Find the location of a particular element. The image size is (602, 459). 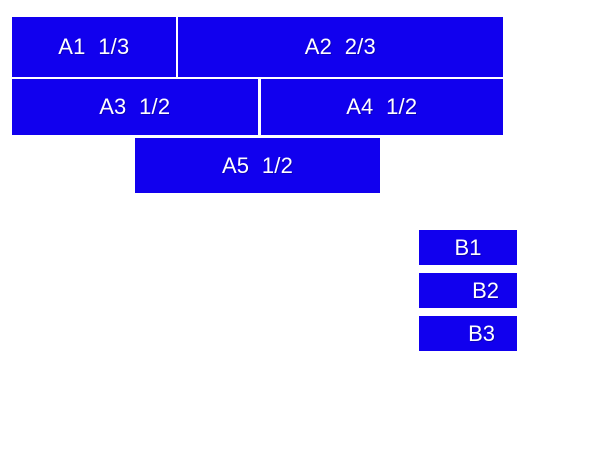

group-a-row-1: A1 1/3 A2 2/3 is located at coordinates (257, 47).